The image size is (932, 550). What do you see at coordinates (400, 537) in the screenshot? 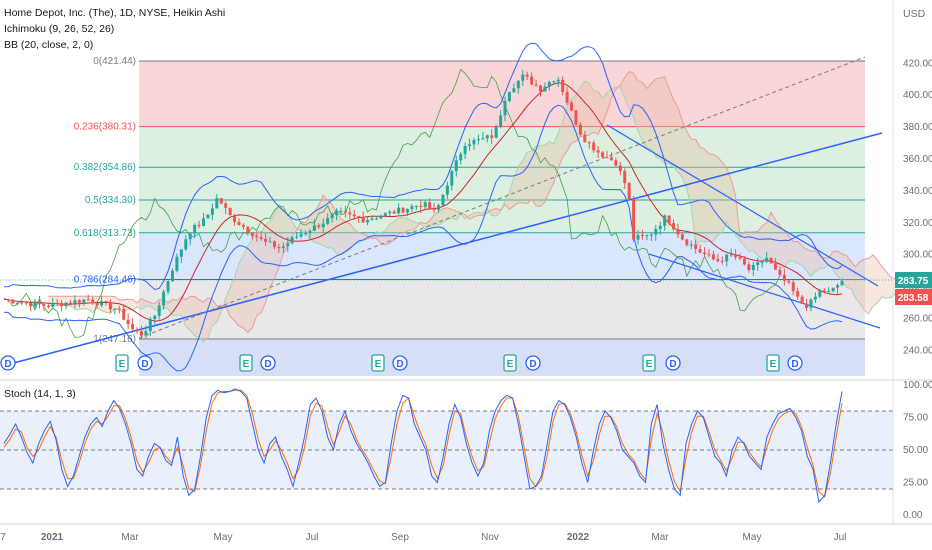
I see `time-tick: Sep` at bounding box center [400, 537].